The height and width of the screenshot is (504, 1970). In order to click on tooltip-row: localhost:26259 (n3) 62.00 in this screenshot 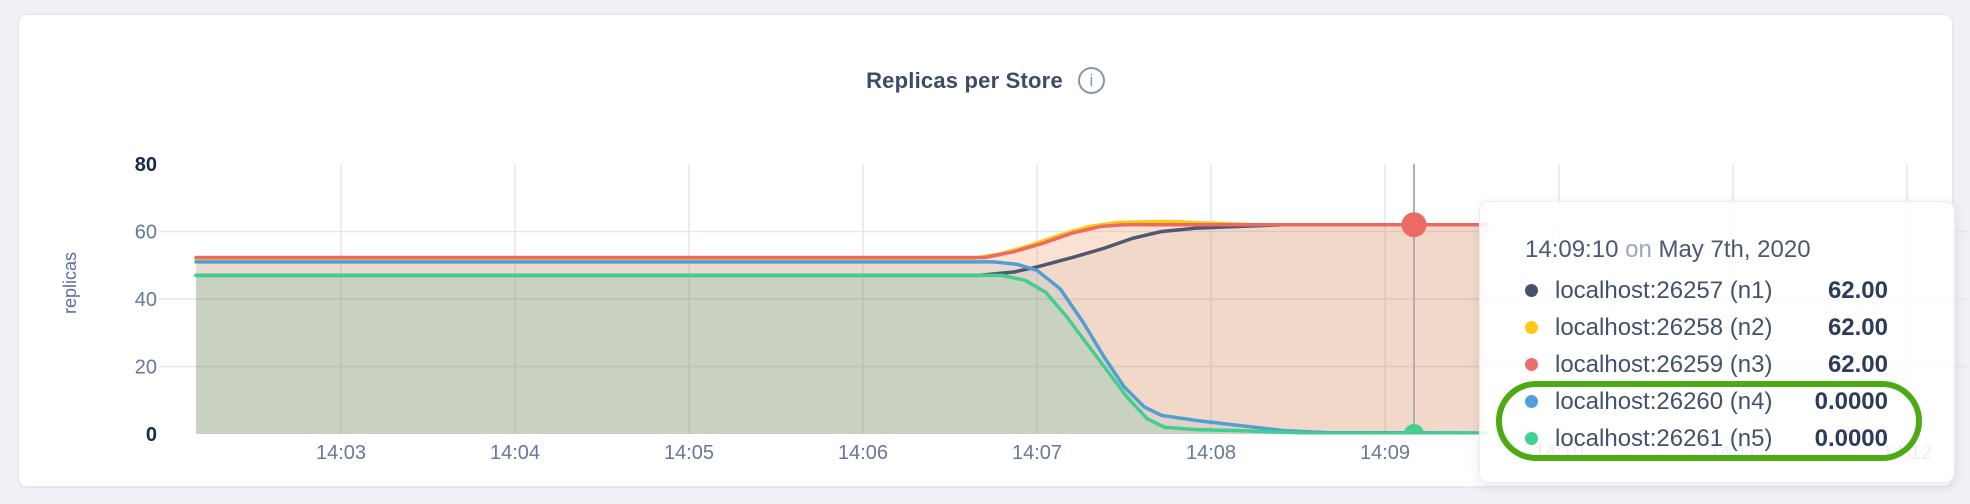, I will do `click(1706, 364)`.